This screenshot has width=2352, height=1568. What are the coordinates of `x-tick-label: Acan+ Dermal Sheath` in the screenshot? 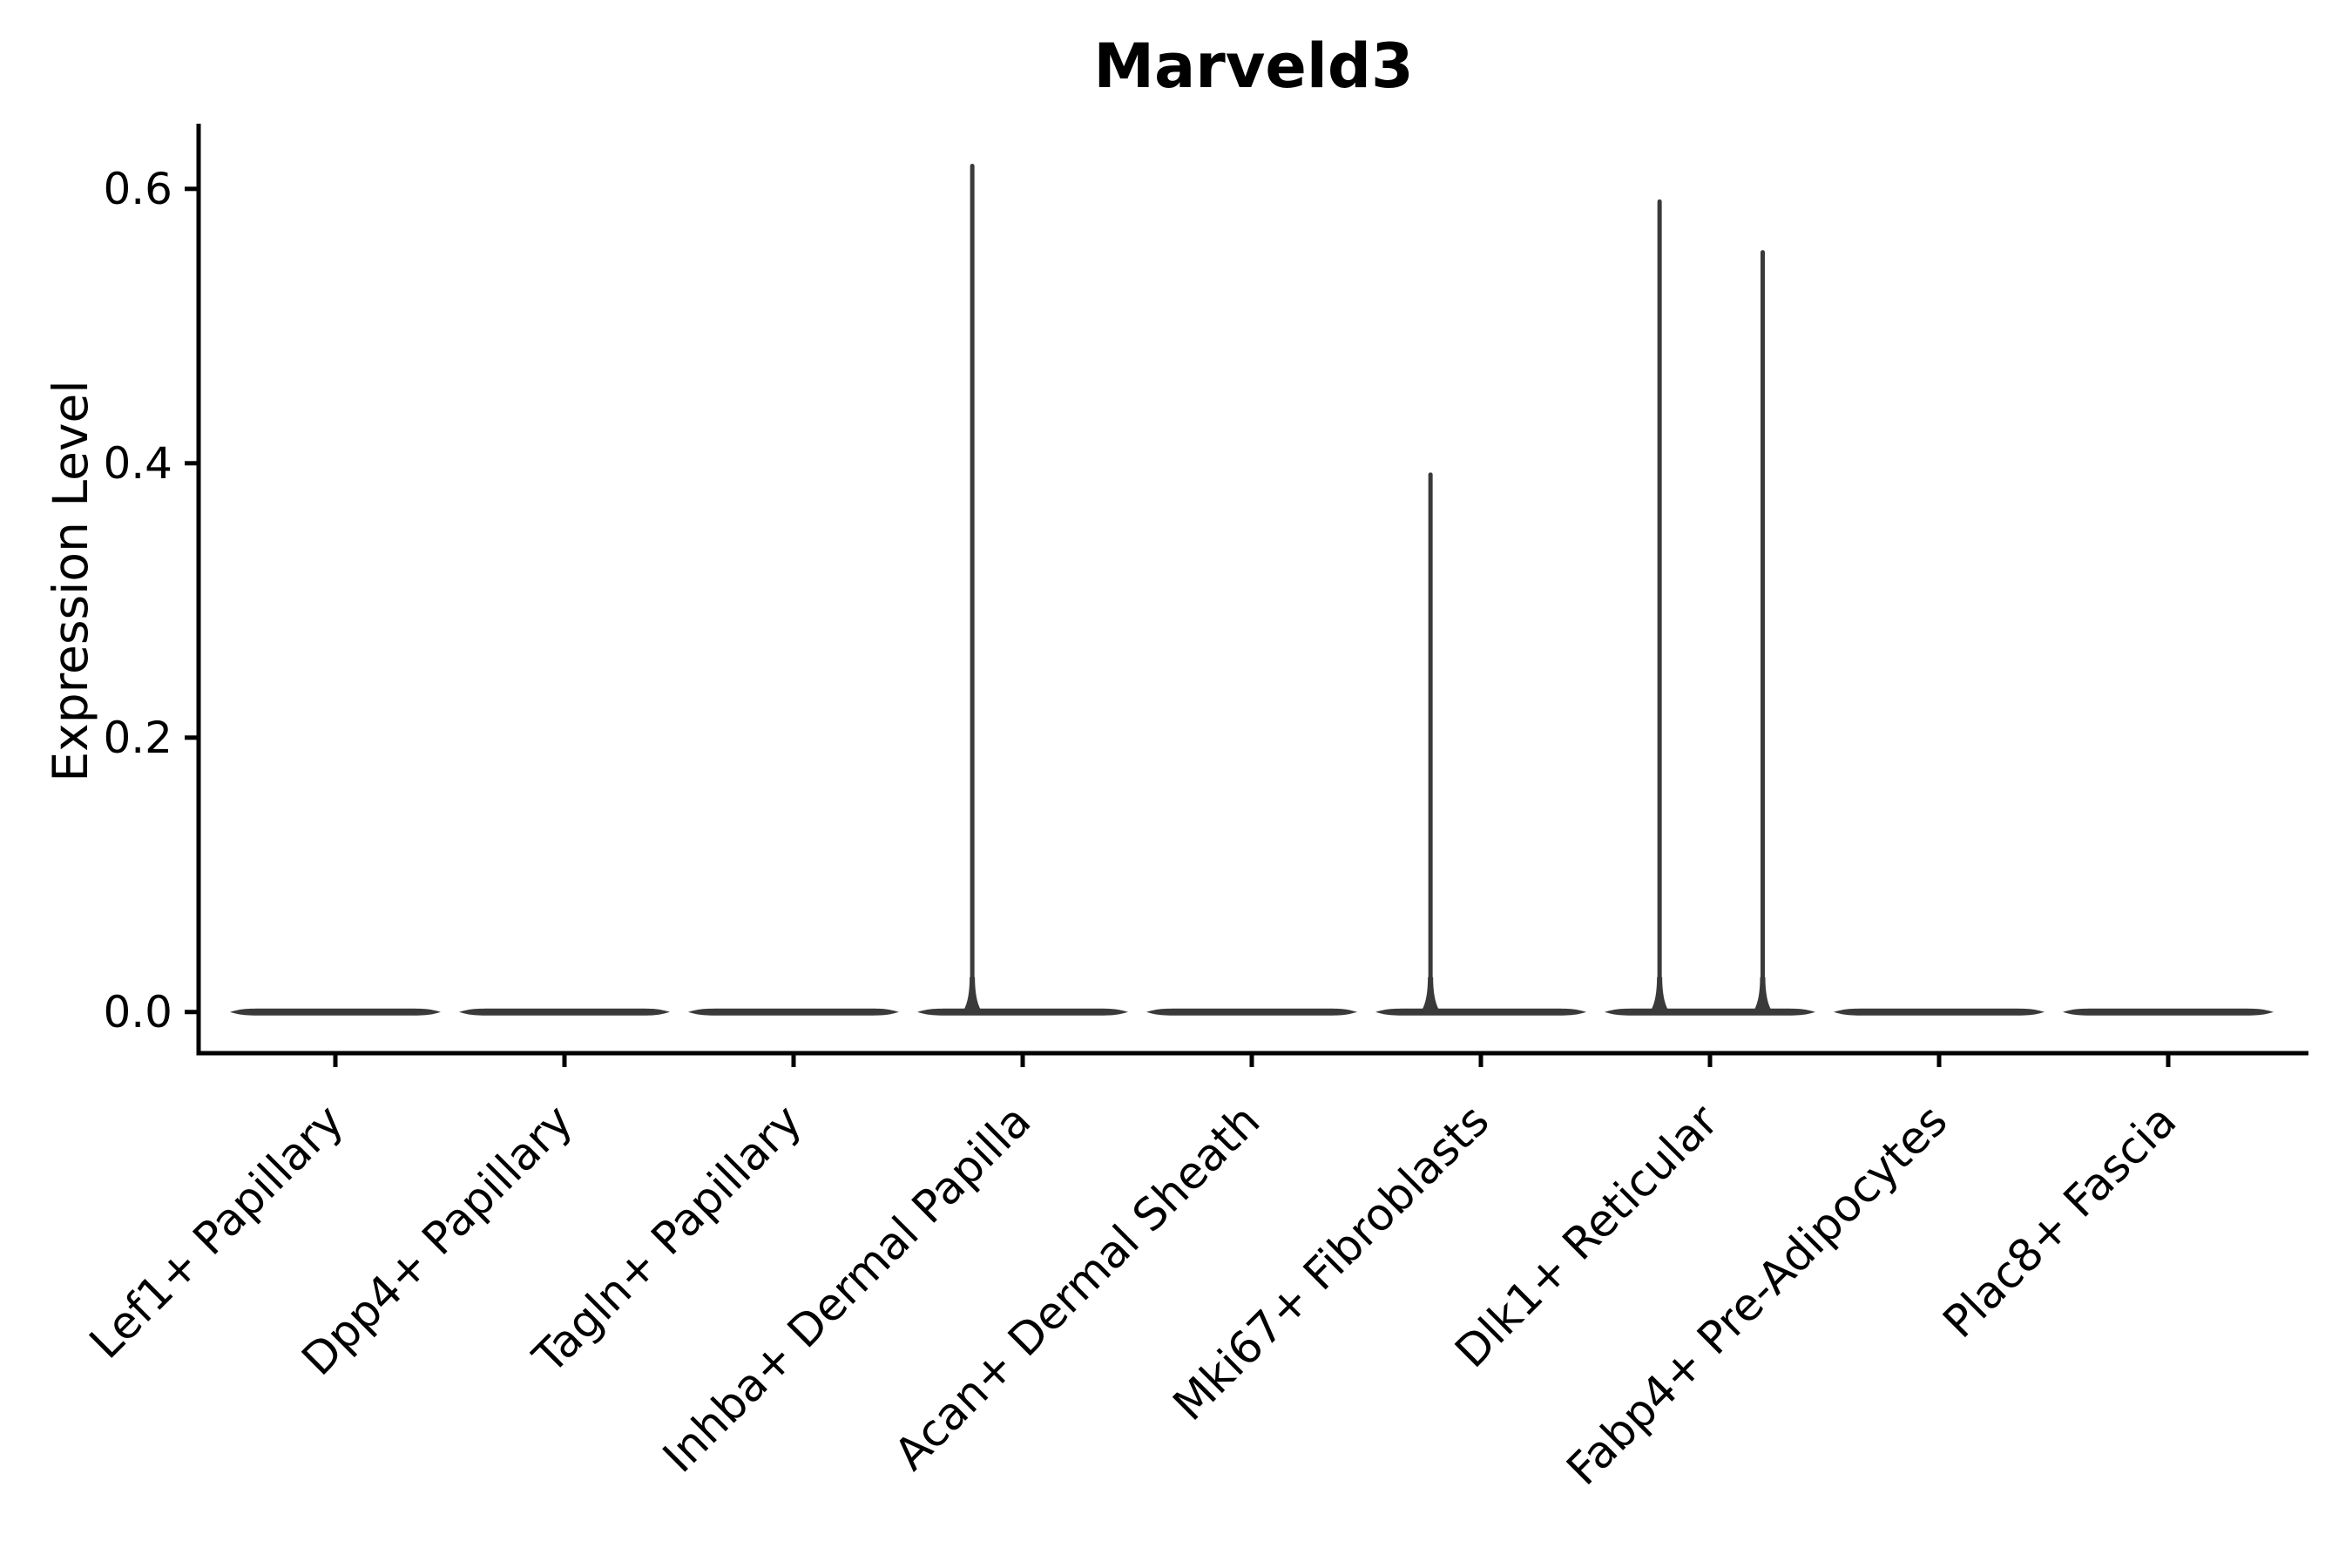 It's located at (1077, 1287).